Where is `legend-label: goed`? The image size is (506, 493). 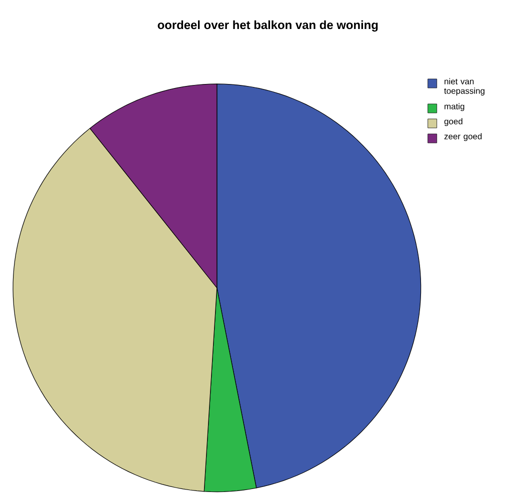 legend-label: goed is located at coordinates (453, 122).